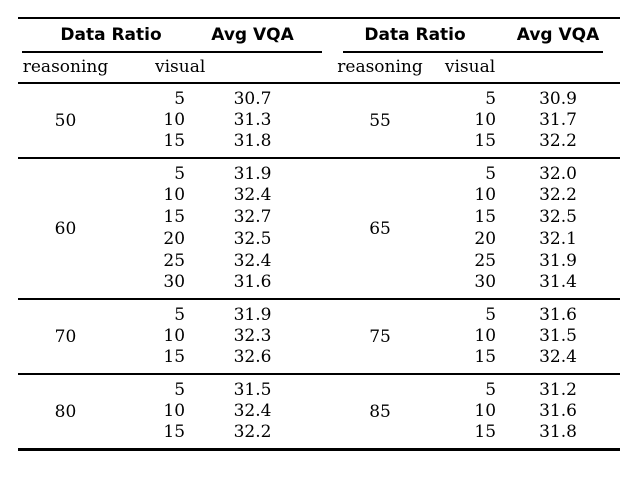  I want to click on table-row: 10 31.3 10 31.7, so click(319, 120).